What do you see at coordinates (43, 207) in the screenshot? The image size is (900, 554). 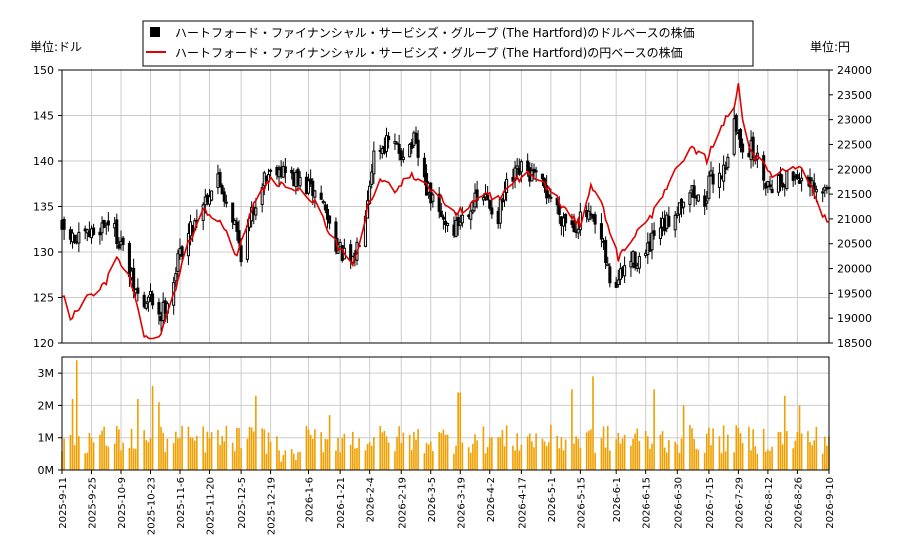 I see `left-tick-label: 135` at bounding box center [43, 207].